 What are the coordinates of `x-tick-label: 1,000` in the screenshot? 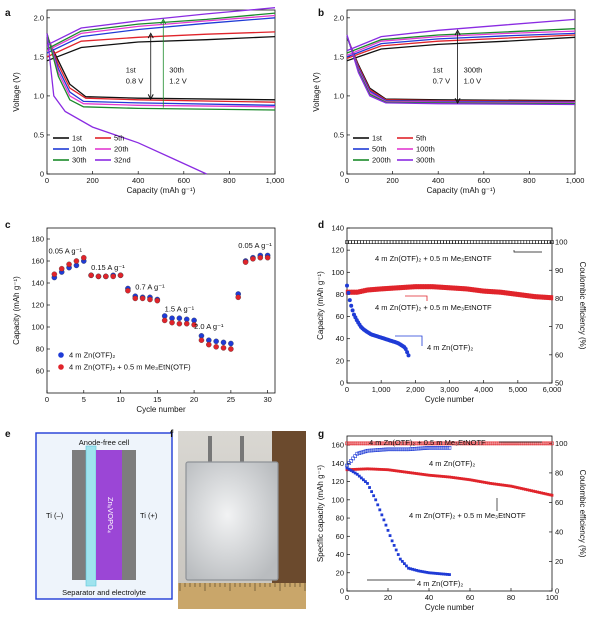 It's located at (575, 180).